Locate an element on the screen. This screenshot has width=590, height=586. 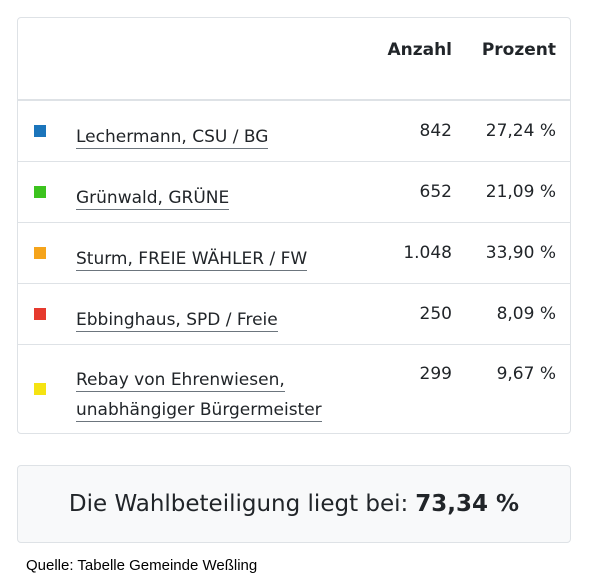
candidate-link: Sturm, FREIE WÄHLER / FW is located at coordinates (192, 259).